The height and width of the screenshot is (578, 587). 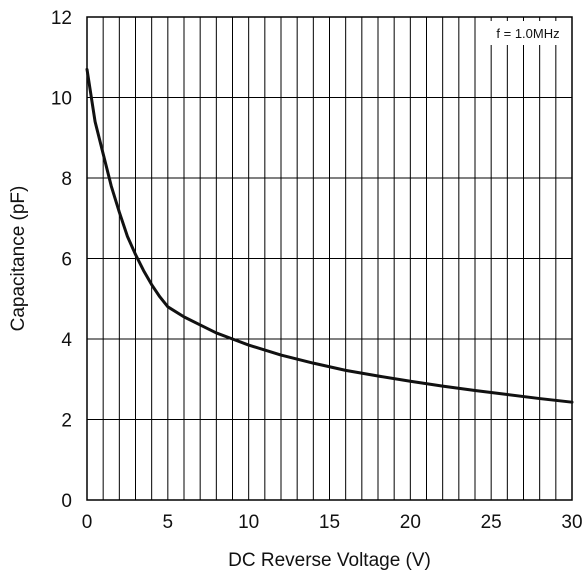 I want to click on y-axis-title: Capacitance (pF), so click(x=18, y=259).